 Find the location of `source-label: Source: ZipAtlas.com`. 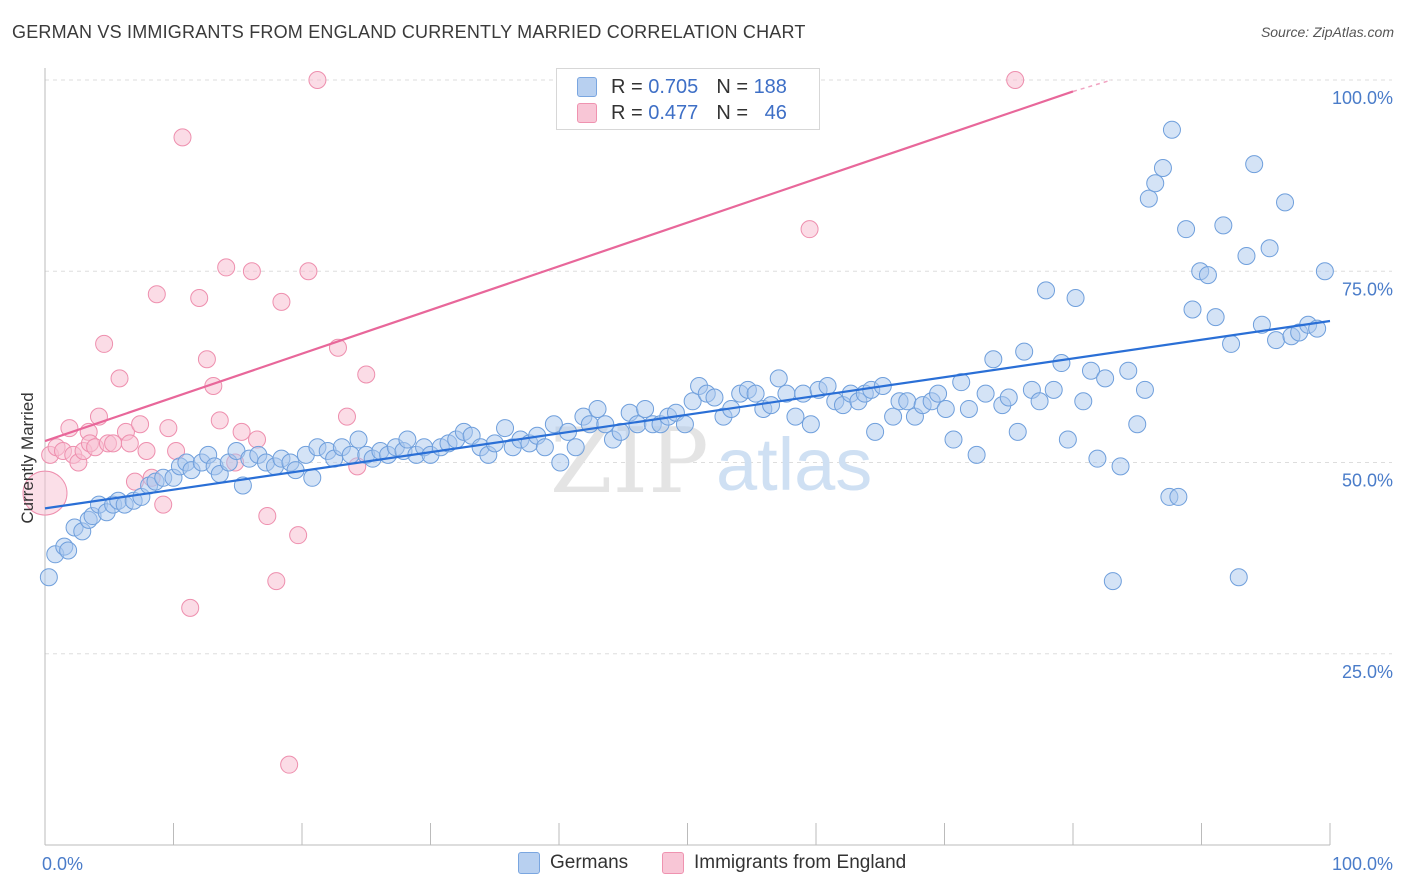

source-label: Source: ZipAtlas.com is located at coordinates (1327, 32).